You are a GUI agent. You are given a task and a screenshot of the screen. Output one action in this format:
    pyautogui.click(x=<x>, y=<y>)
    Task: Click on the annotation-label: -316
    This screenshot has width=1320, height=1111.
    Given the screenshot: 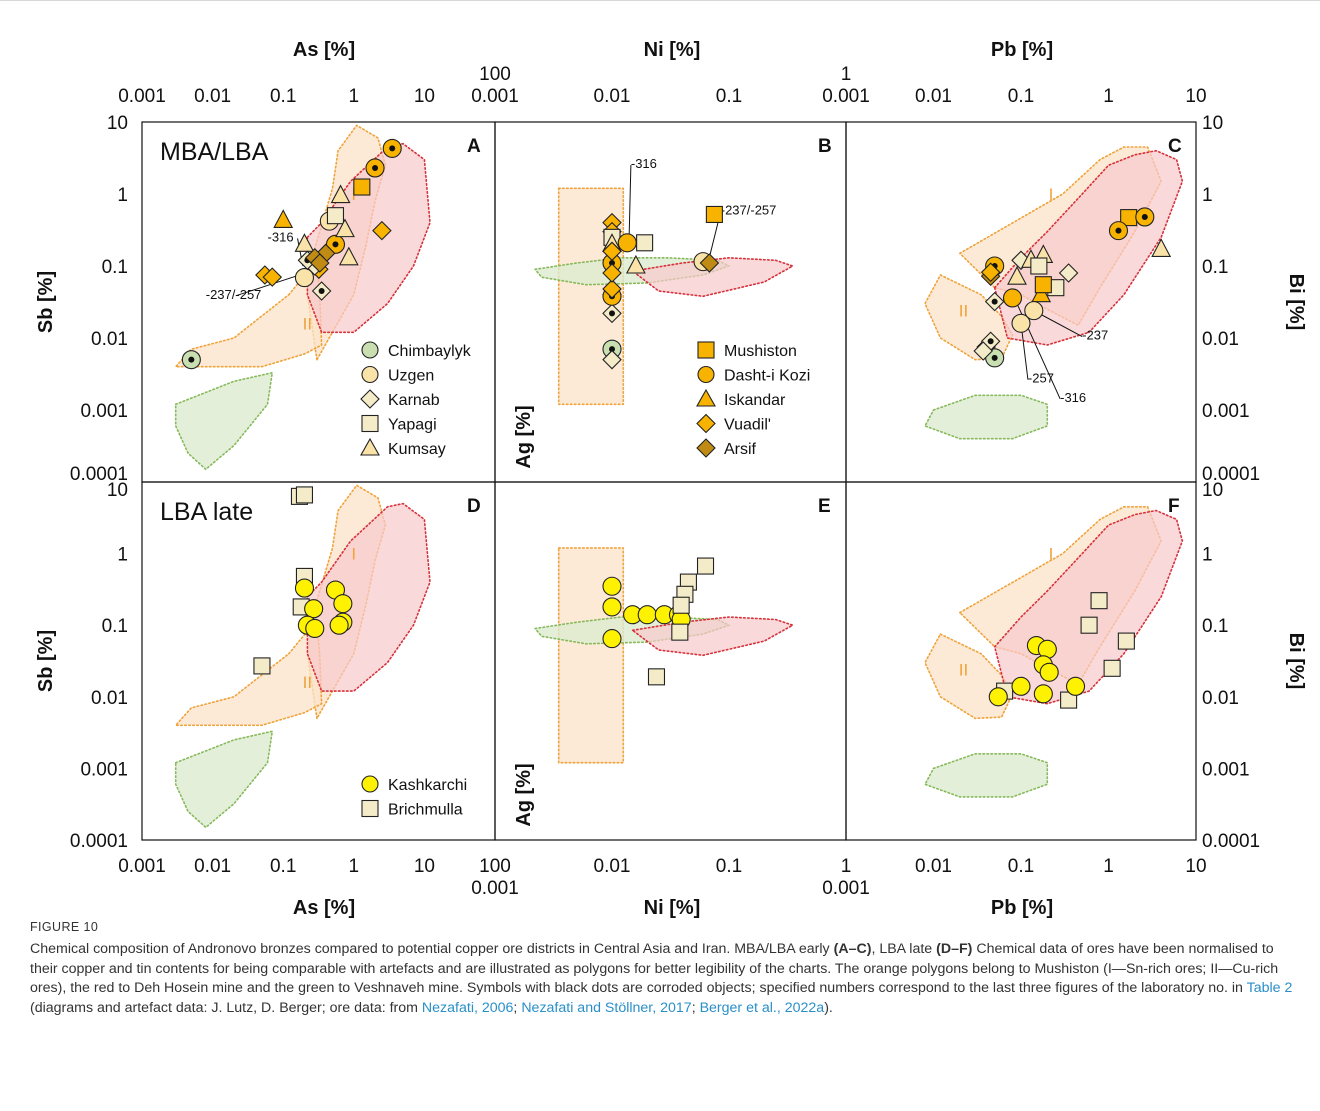 What is the action you would take?
    pyautogui.click(x=644, y=163)
    